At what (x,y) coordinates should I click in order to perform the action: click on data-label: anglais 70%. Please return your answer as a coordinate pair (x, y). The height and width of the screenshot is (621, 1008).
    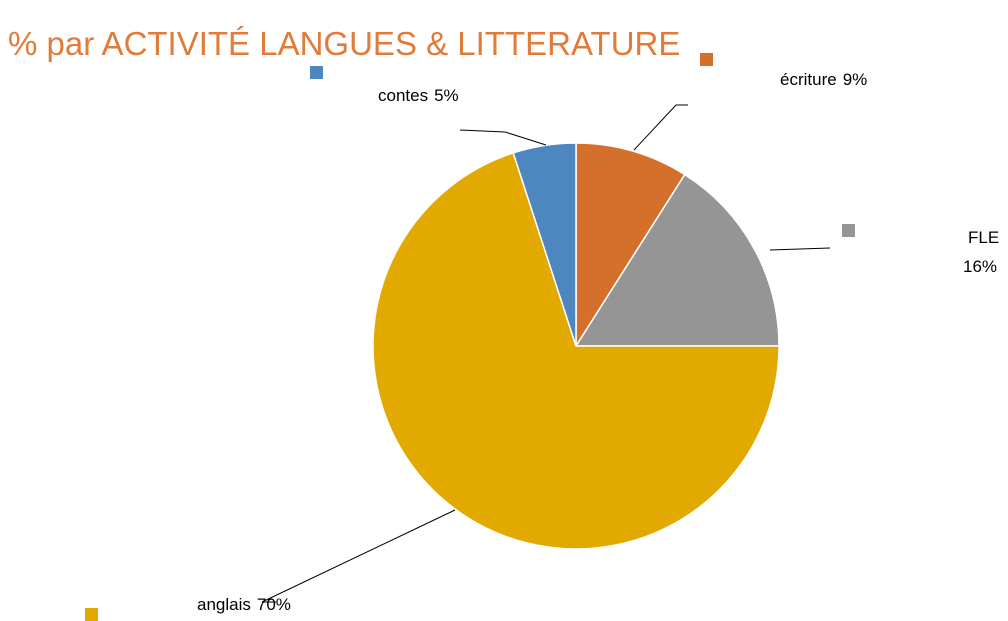
    Looking at the image, I should click on (244, 604).